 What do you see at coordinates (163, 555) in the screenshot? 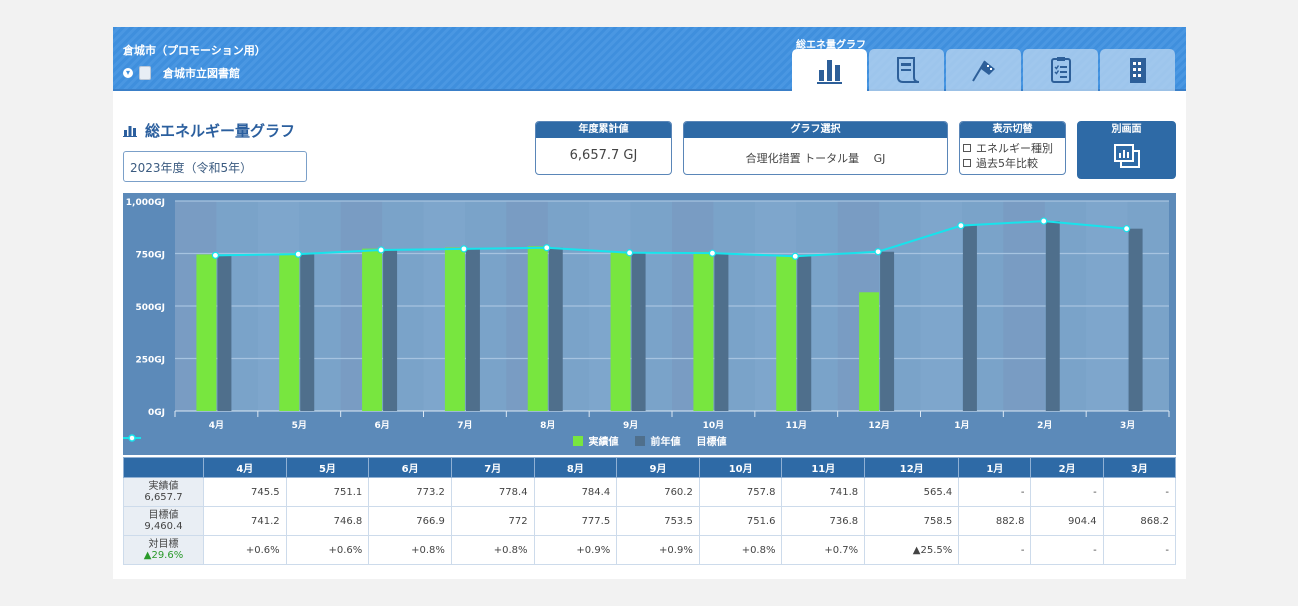
I see `row-total: ▲29.6%` at bounding box center [163, 555].